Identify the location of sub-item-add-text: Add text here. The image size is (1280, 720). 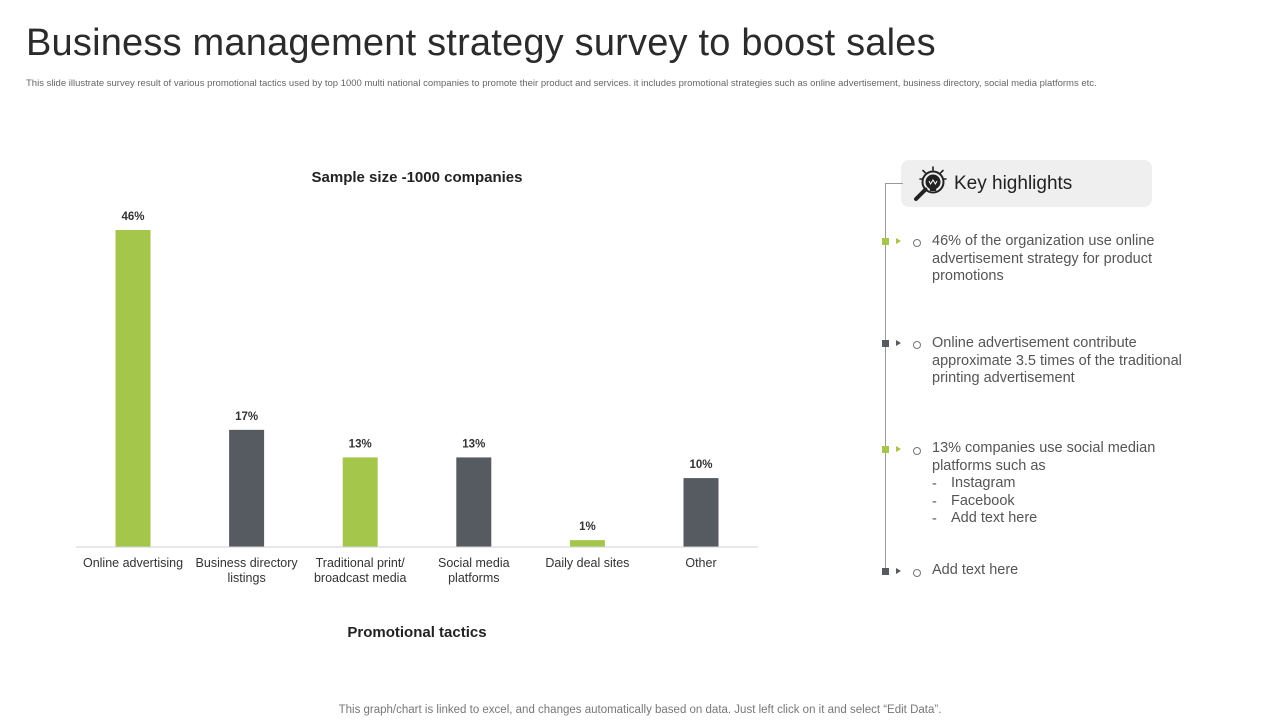
(1064, 519).